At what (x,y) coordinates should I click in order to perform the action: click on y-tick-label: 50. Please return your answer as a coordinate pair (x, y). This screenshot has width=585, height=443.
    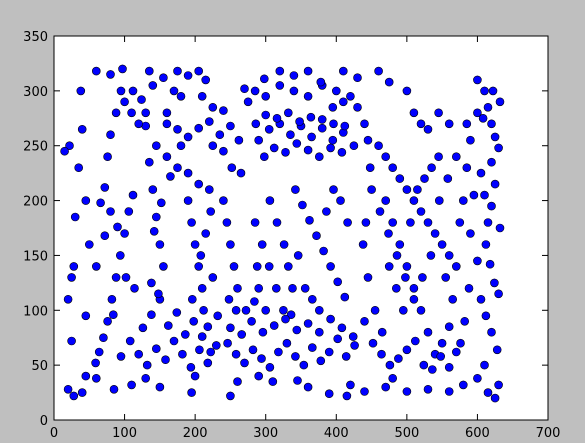
    Looking at the image, I should click on (39, 366).